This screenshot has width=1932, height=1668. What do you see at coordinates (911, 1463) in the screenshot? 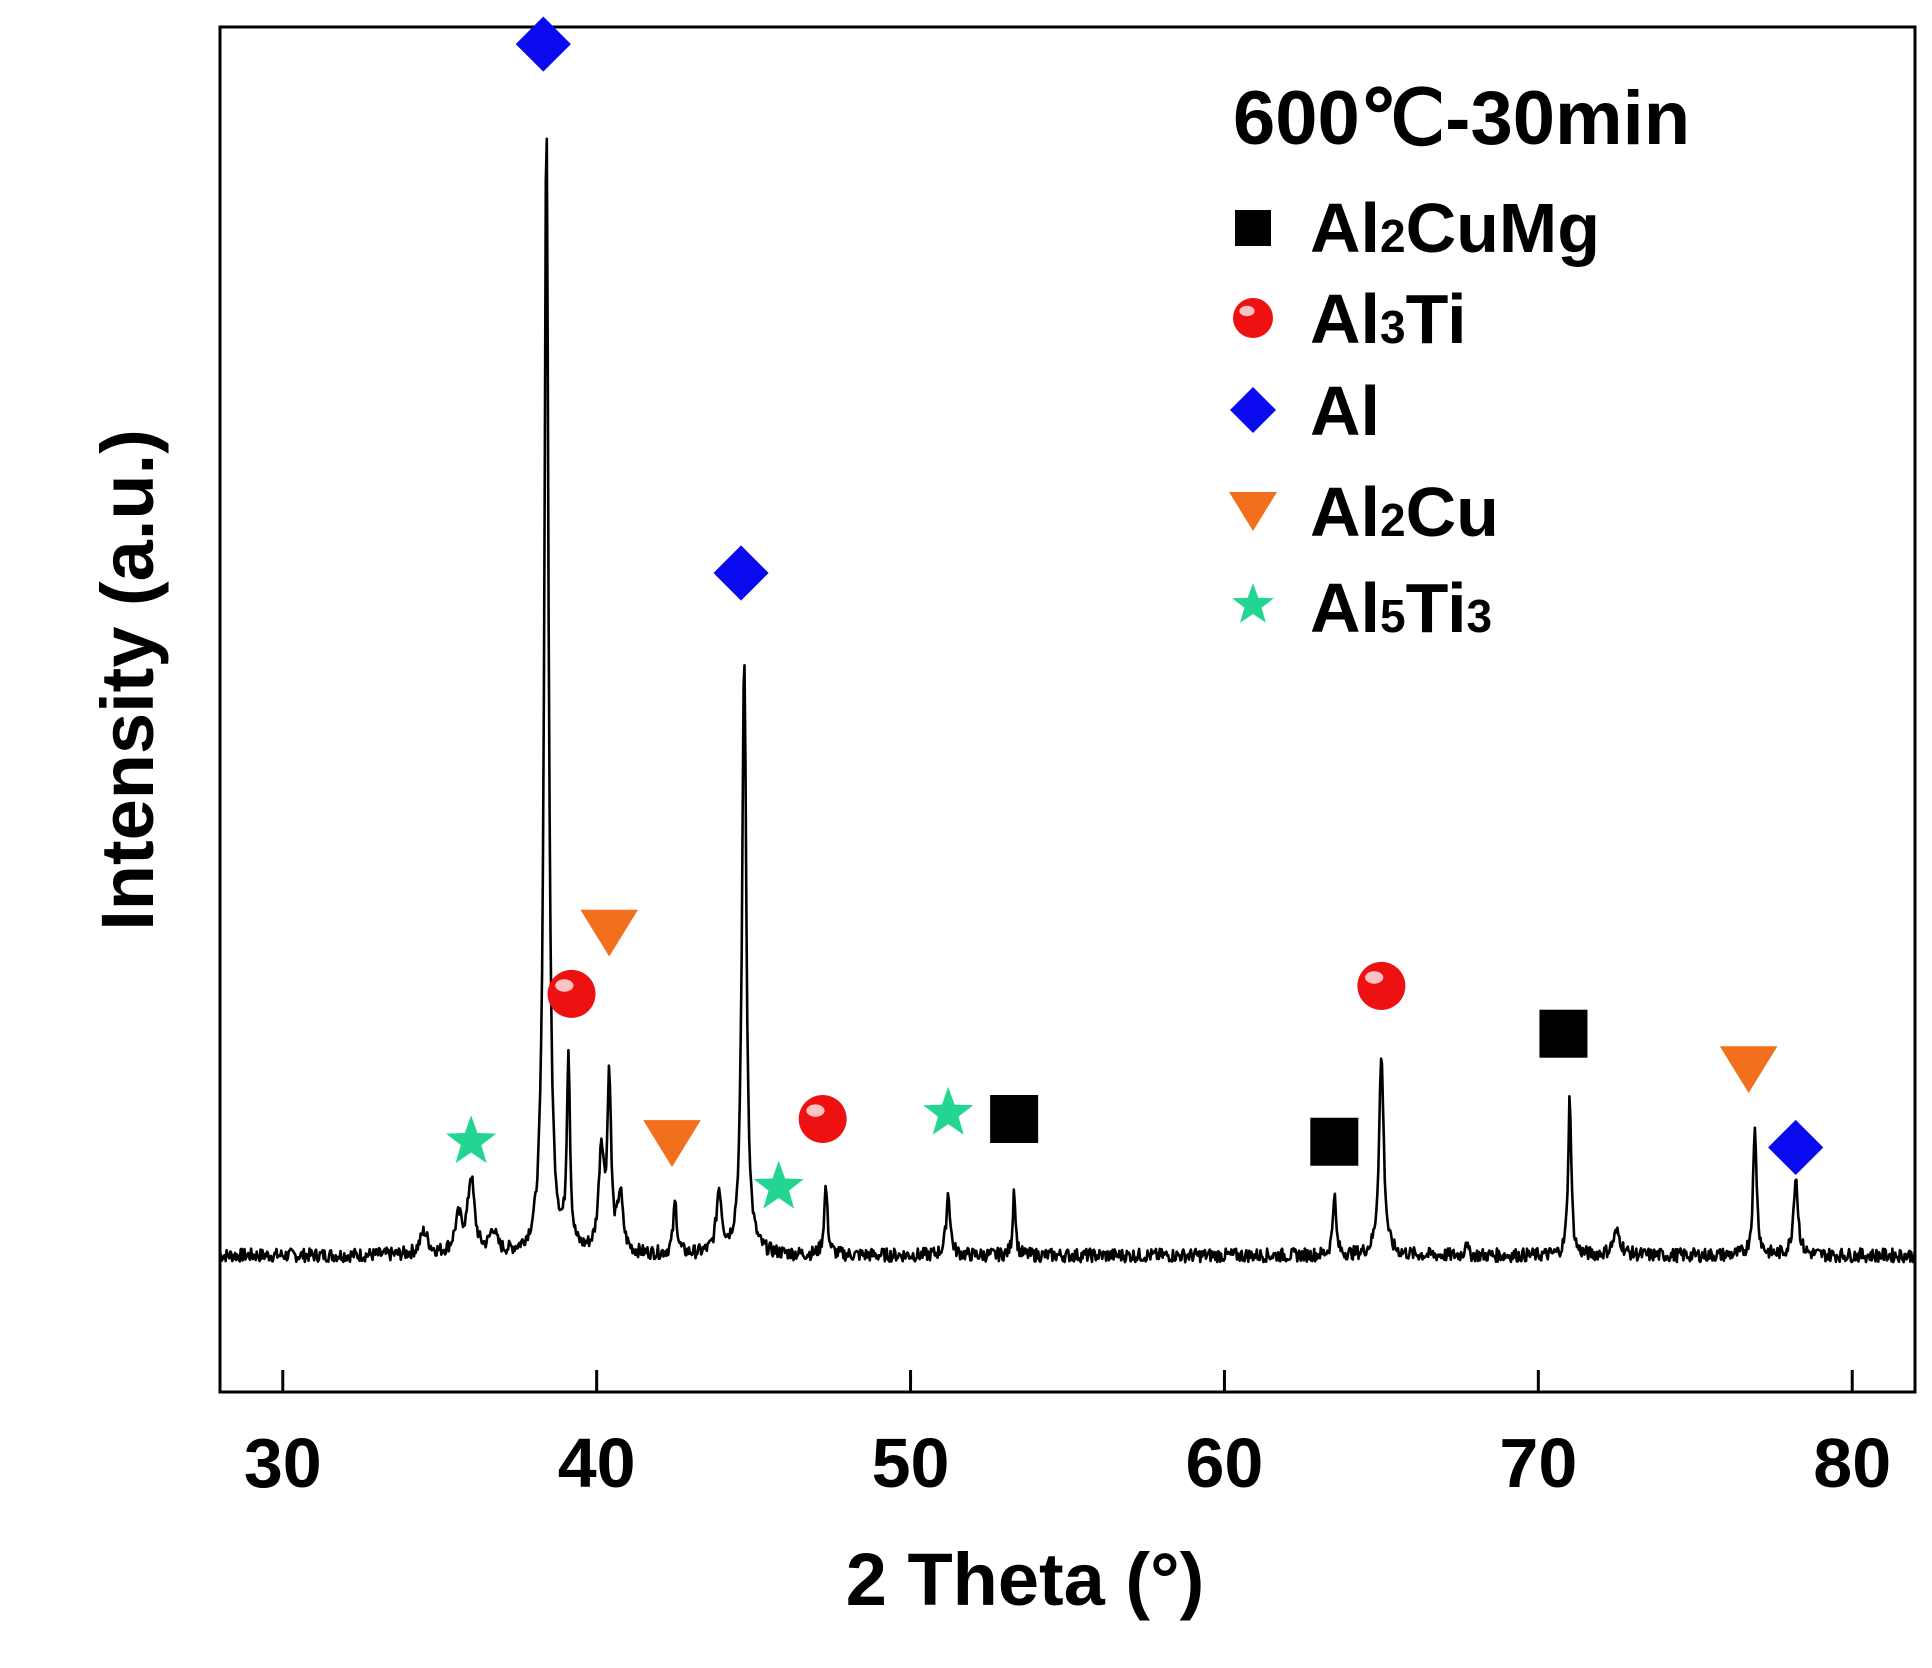
I see `x-tick-label-50: 50` at bounding box center [911, 1463].